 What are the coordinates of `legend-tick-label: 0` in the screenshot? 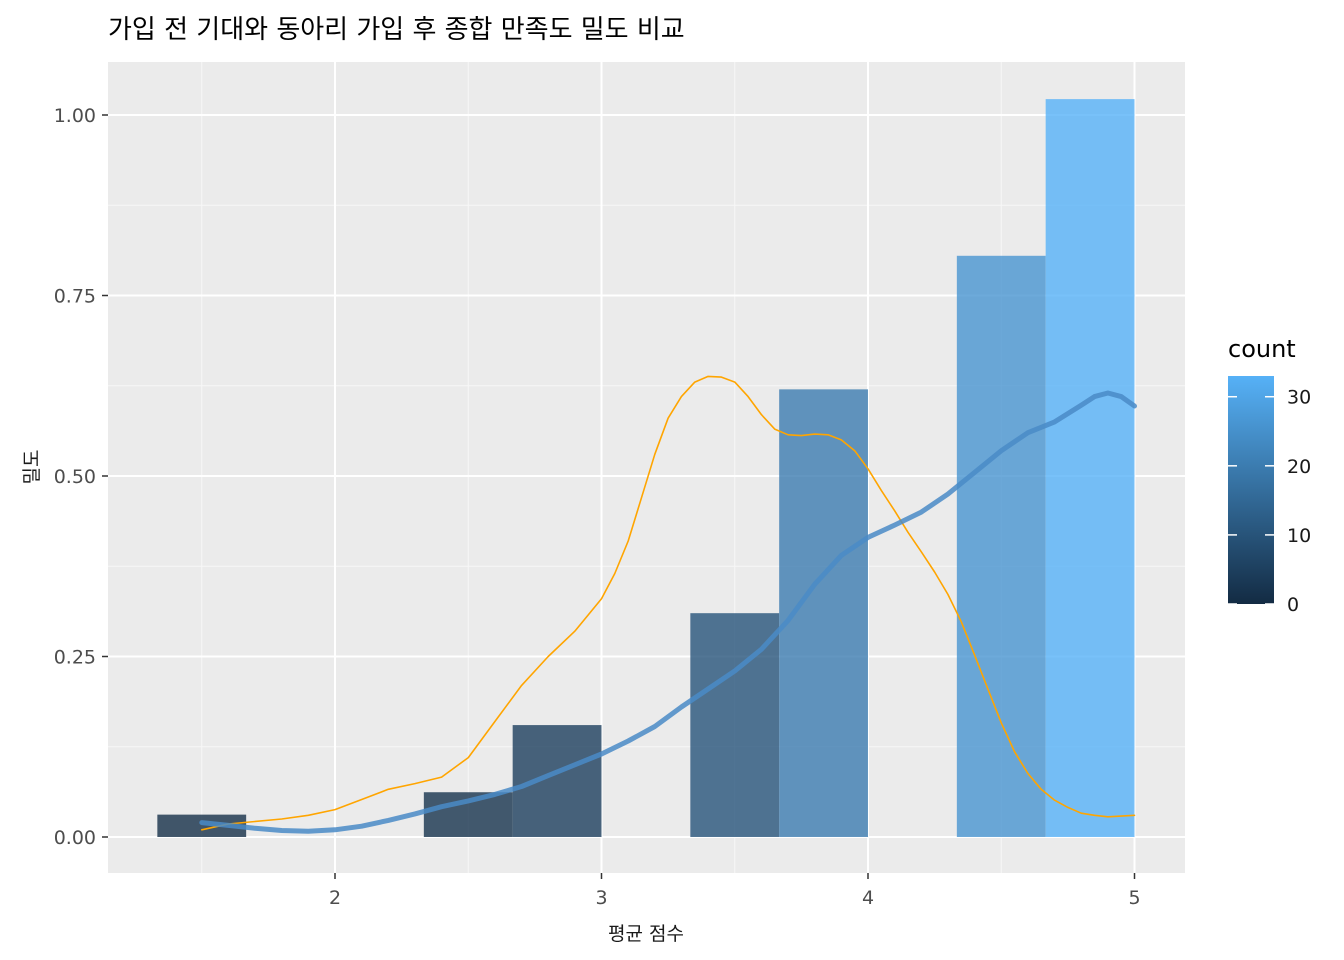 It's located at (1293, 605).